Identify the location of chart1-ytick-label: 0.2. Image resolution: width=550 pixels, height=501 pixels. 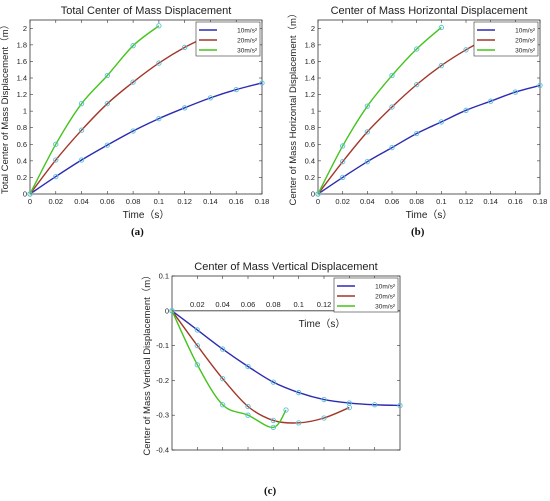
(310, 177).